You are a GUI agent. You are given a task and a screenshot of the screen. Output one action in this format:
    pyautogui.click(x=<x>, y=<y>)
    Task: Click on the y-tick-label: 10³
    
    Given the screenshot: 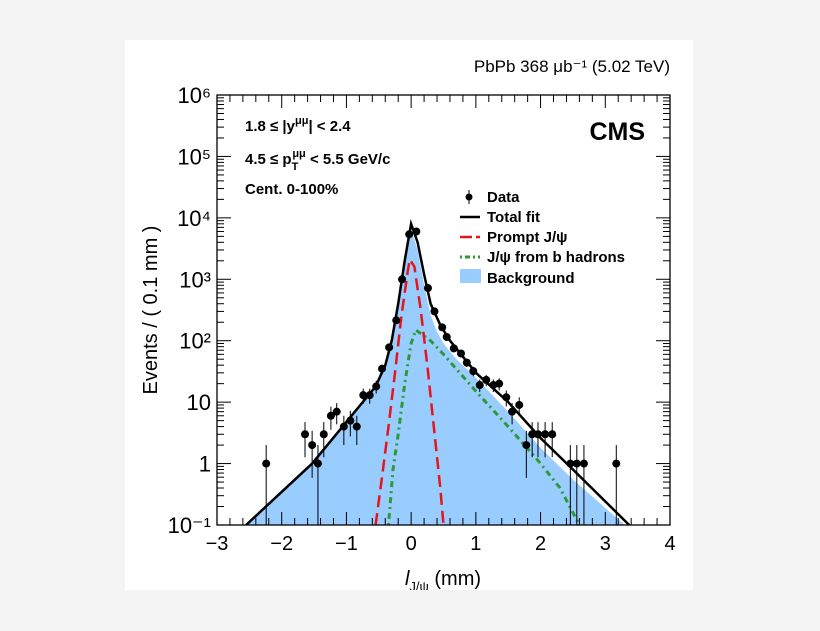 What is the action you would take?
    pyautogui.click(x=195, y=279)
    